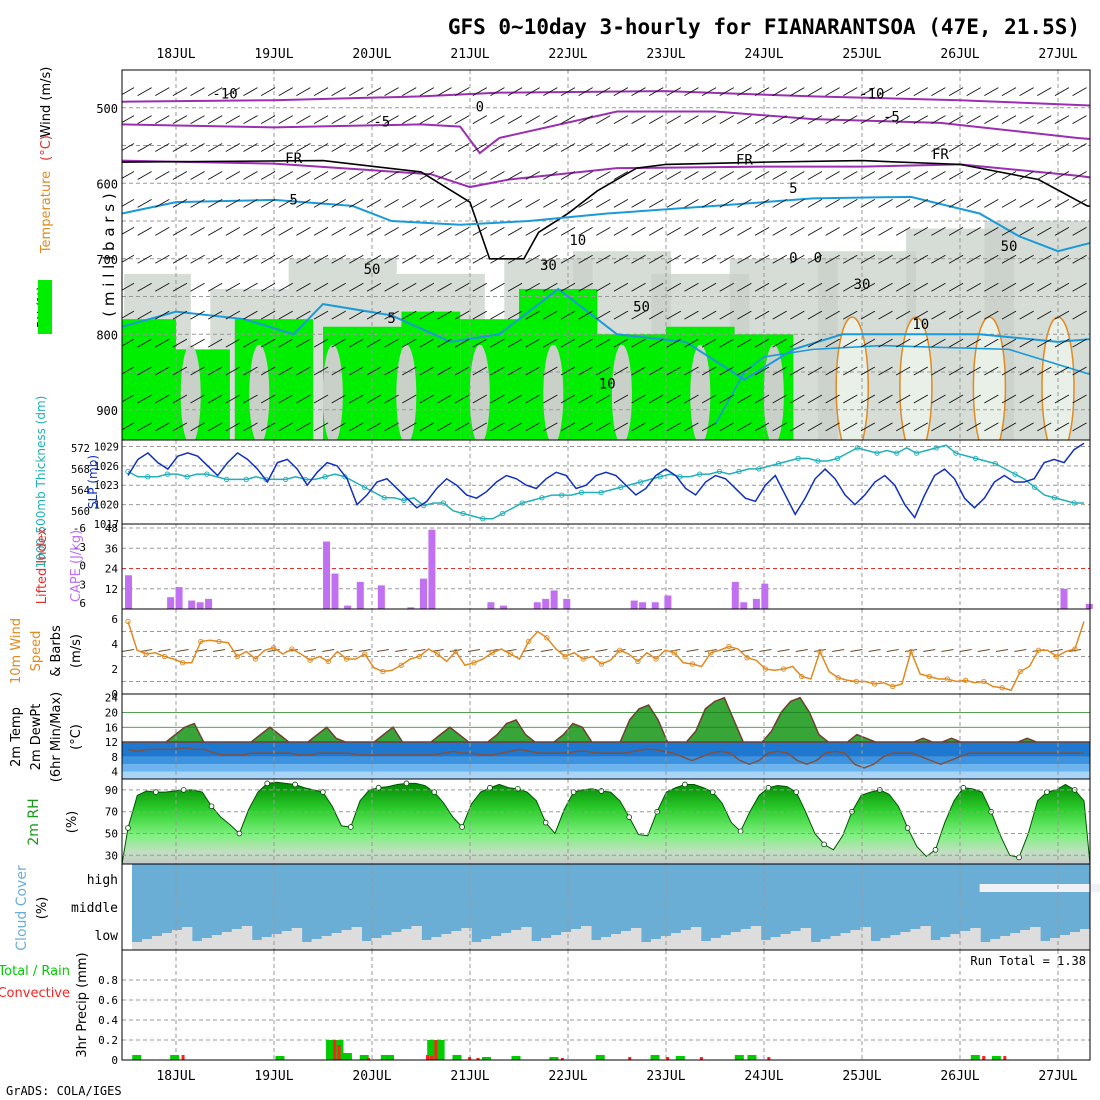 The image size is (1100, 1100). What do you see at coordinates (114, 772) in the screenshot?
I see `temp-tick: 4` at bounding box center [114, 772].